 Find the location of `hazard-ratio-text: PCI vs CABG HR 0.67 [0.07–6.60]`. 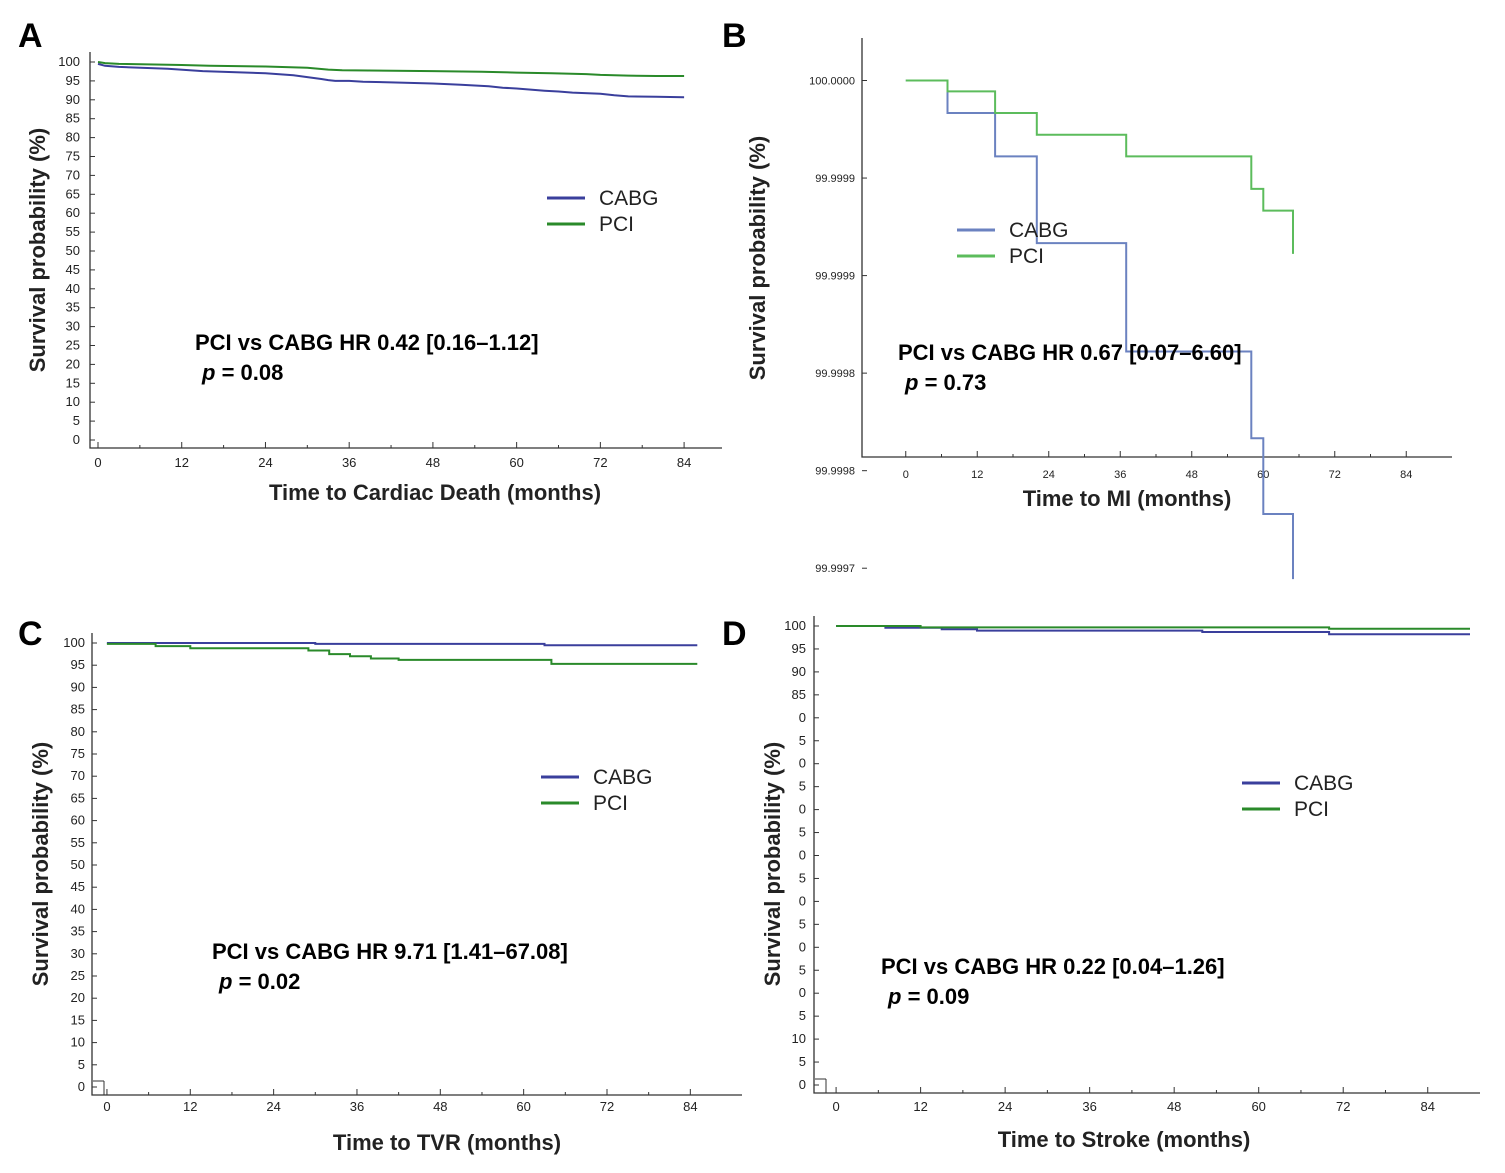

hazard-ratio-text: PCI vs CABG HR 0.67 [0.07–6.60] is located at coordinates (1070, 352).